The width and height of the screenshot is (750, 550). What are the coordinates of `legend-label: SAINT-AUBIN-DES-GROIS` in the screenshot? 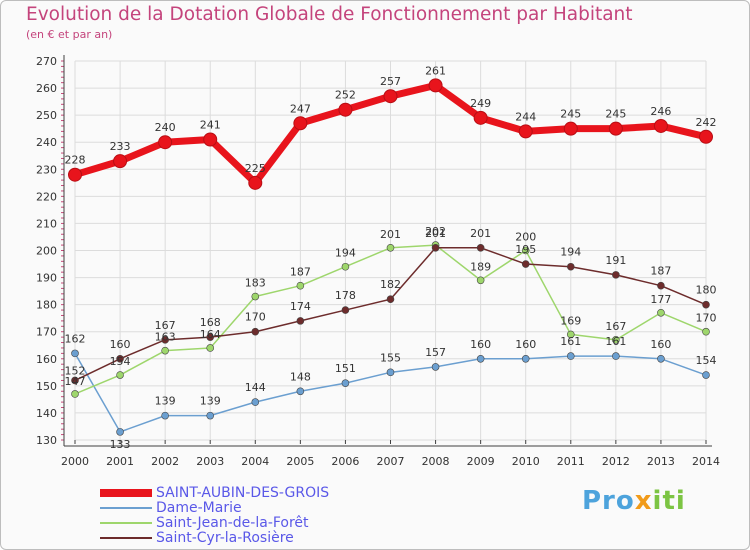 It's located at (243, 493).